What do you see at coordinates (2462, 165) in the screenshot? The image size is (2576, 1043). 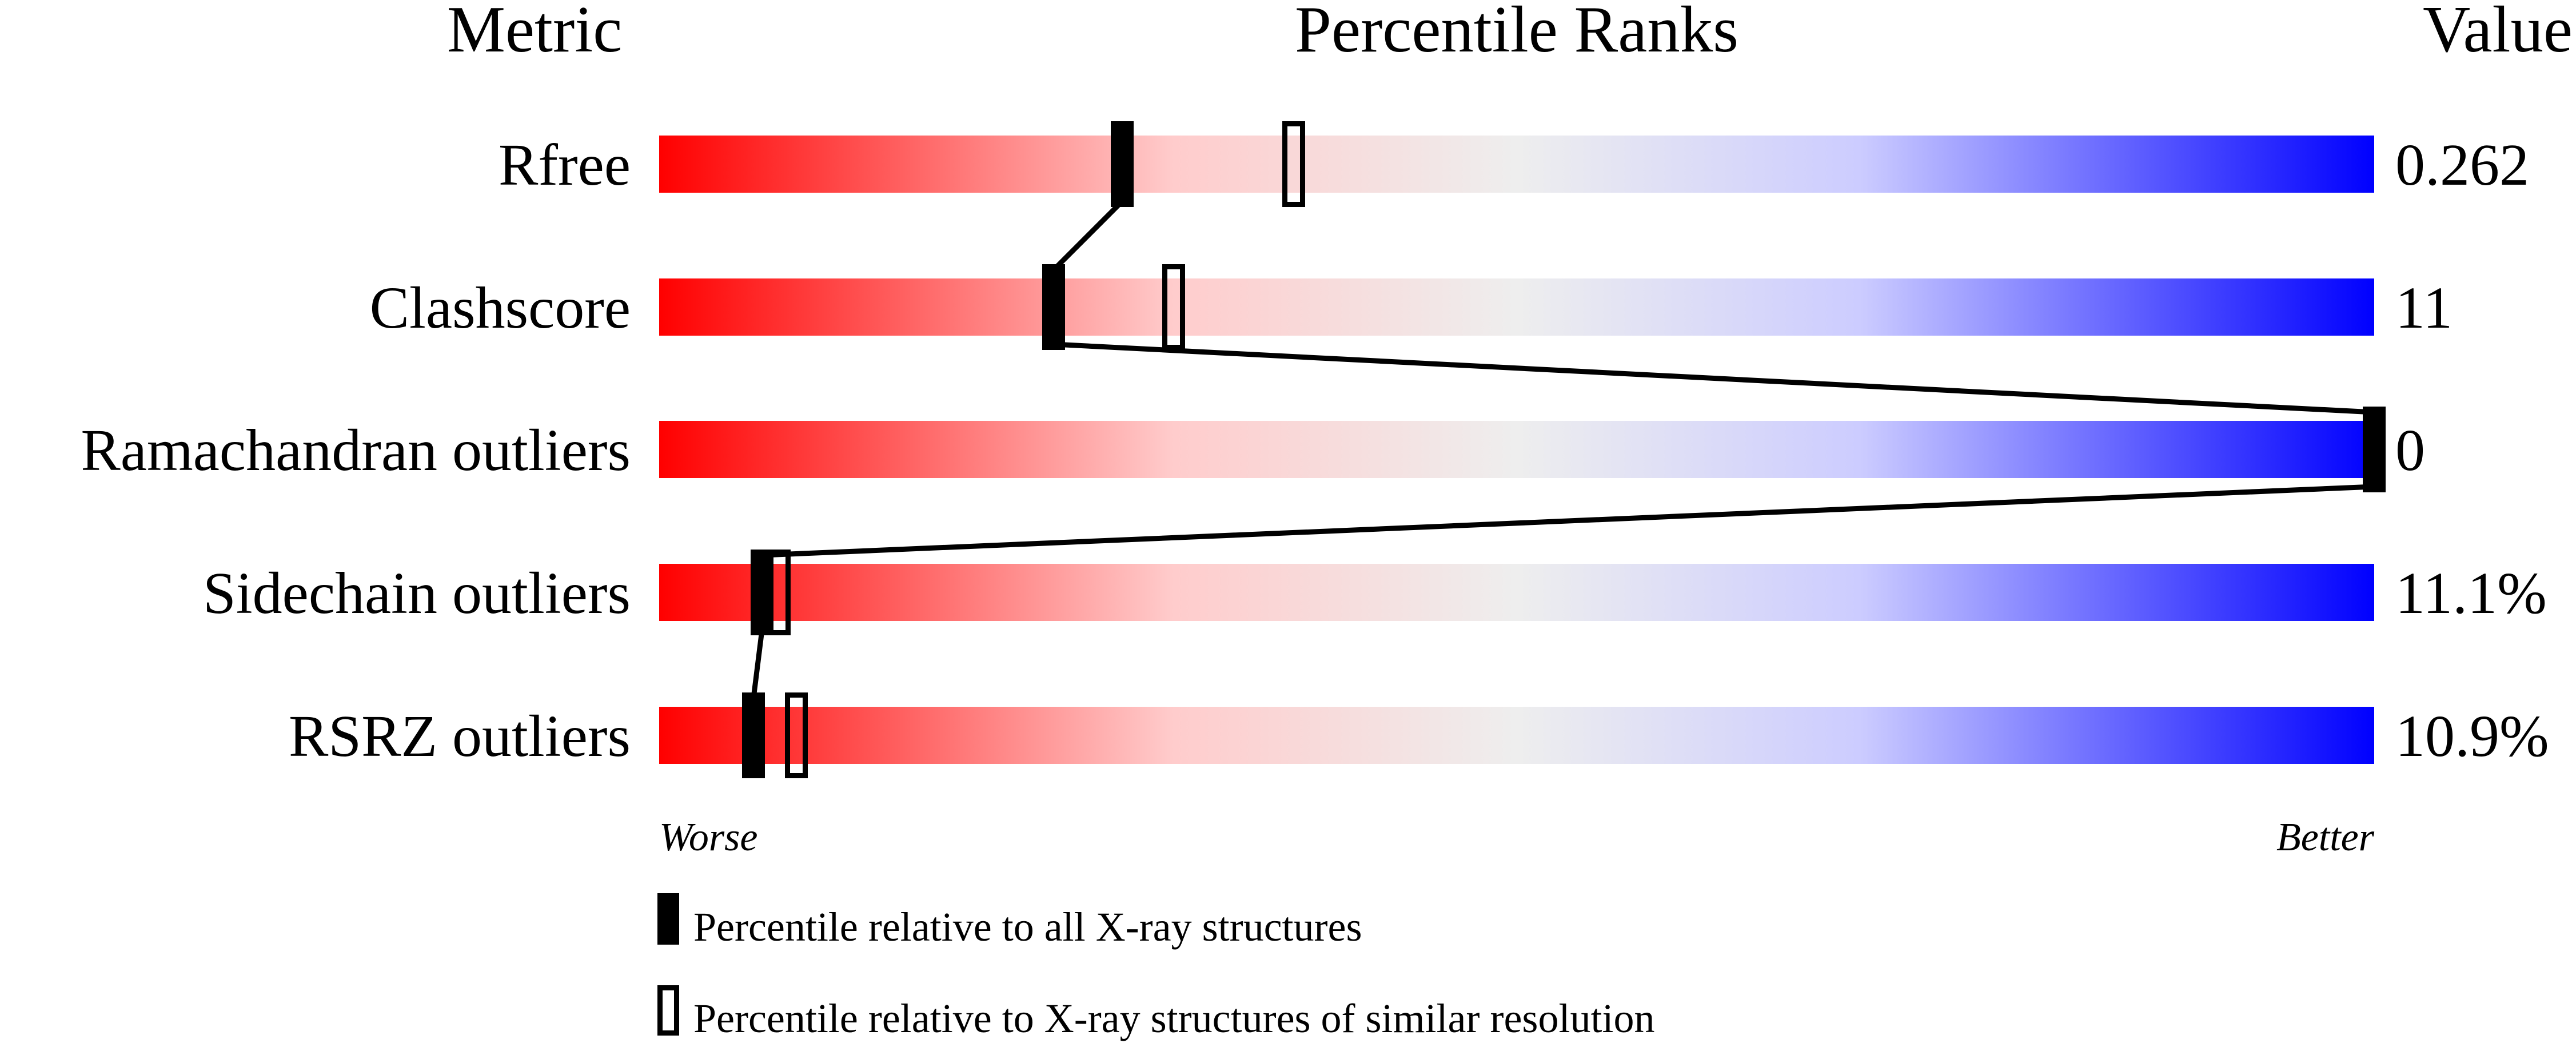 I see `metric-value: 0.262` at bounding box center [2462, 165].